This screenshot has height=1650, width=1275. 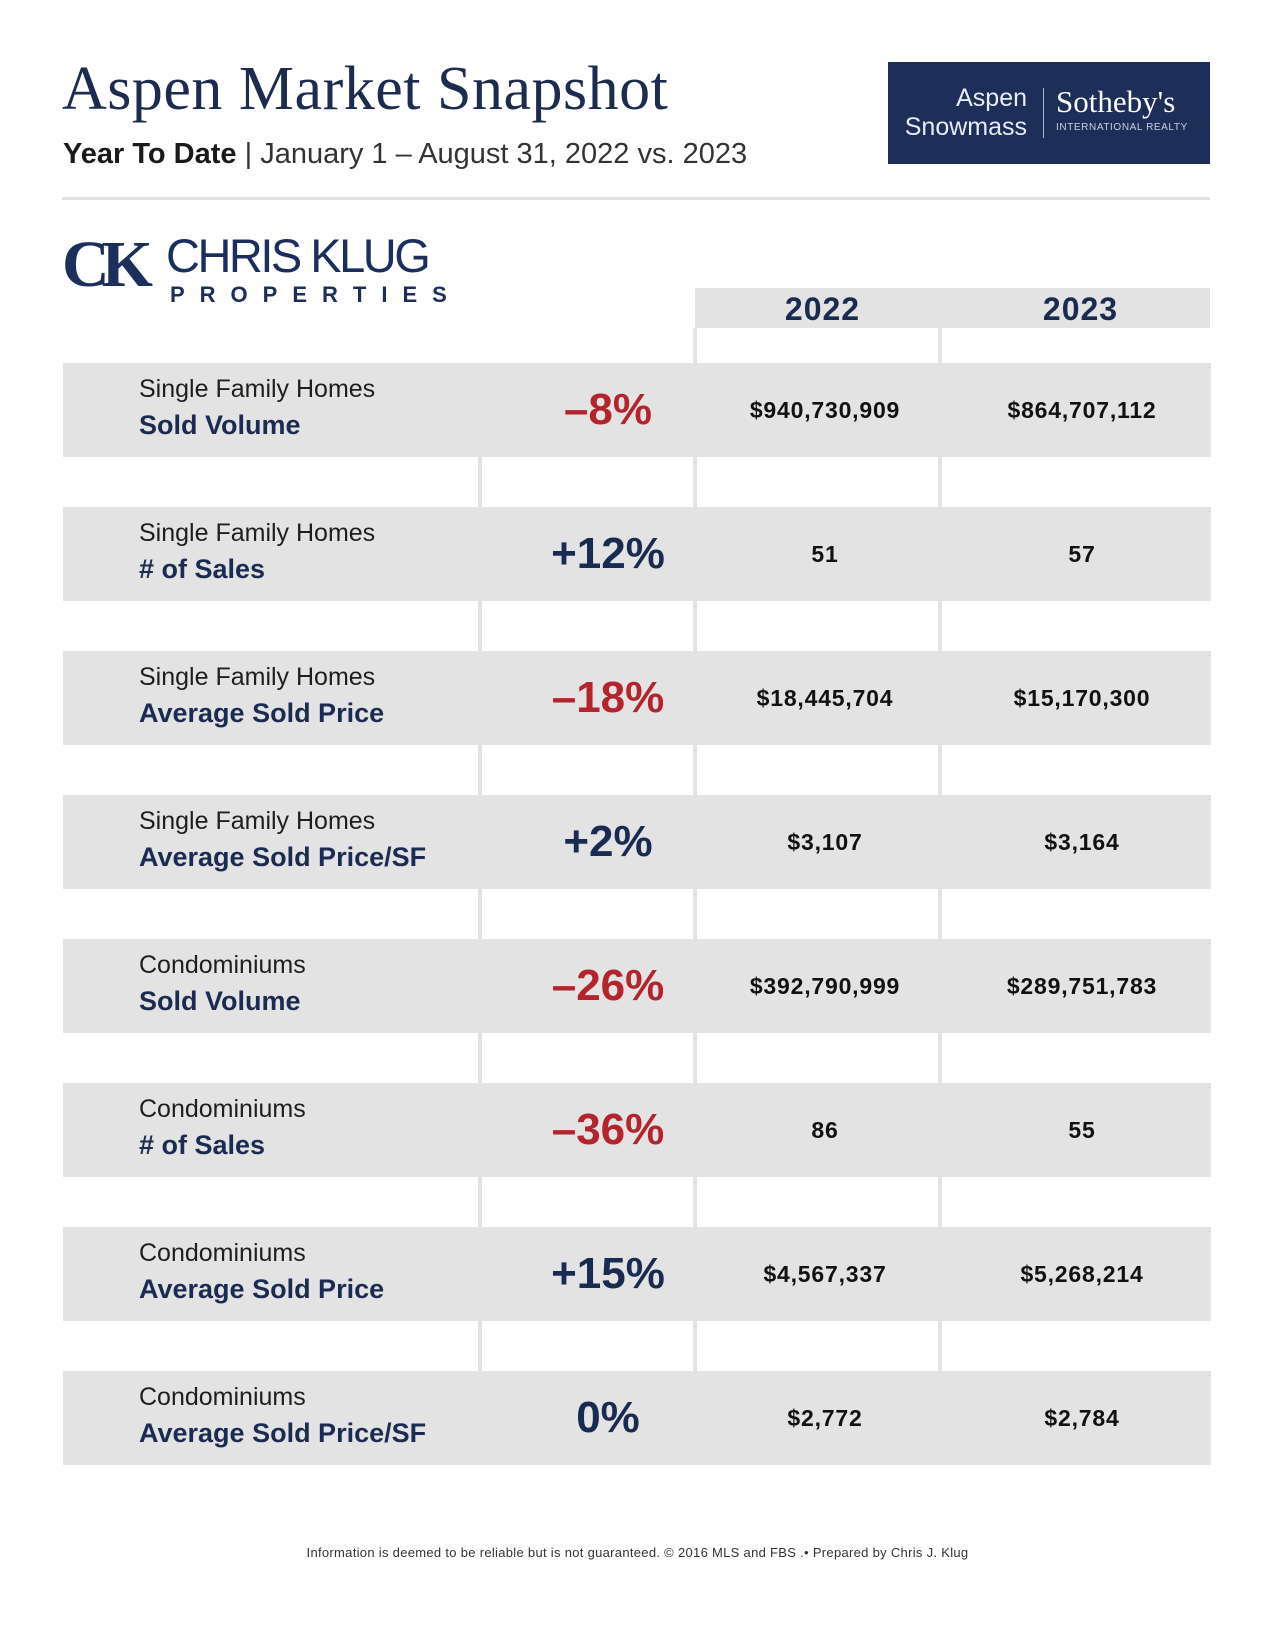 What do you see at coordinates (608, 409) in the screenshot?
I see `row-change-percent: –8%` at bounding box center [608, 409].